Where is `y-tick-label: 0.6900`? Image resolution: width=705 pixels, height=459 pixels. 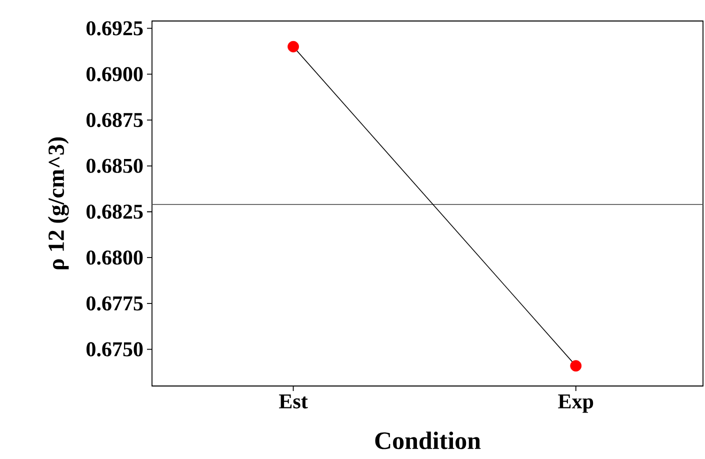
y-tick-label: 0.6900 is located at coordinates (114, 74).